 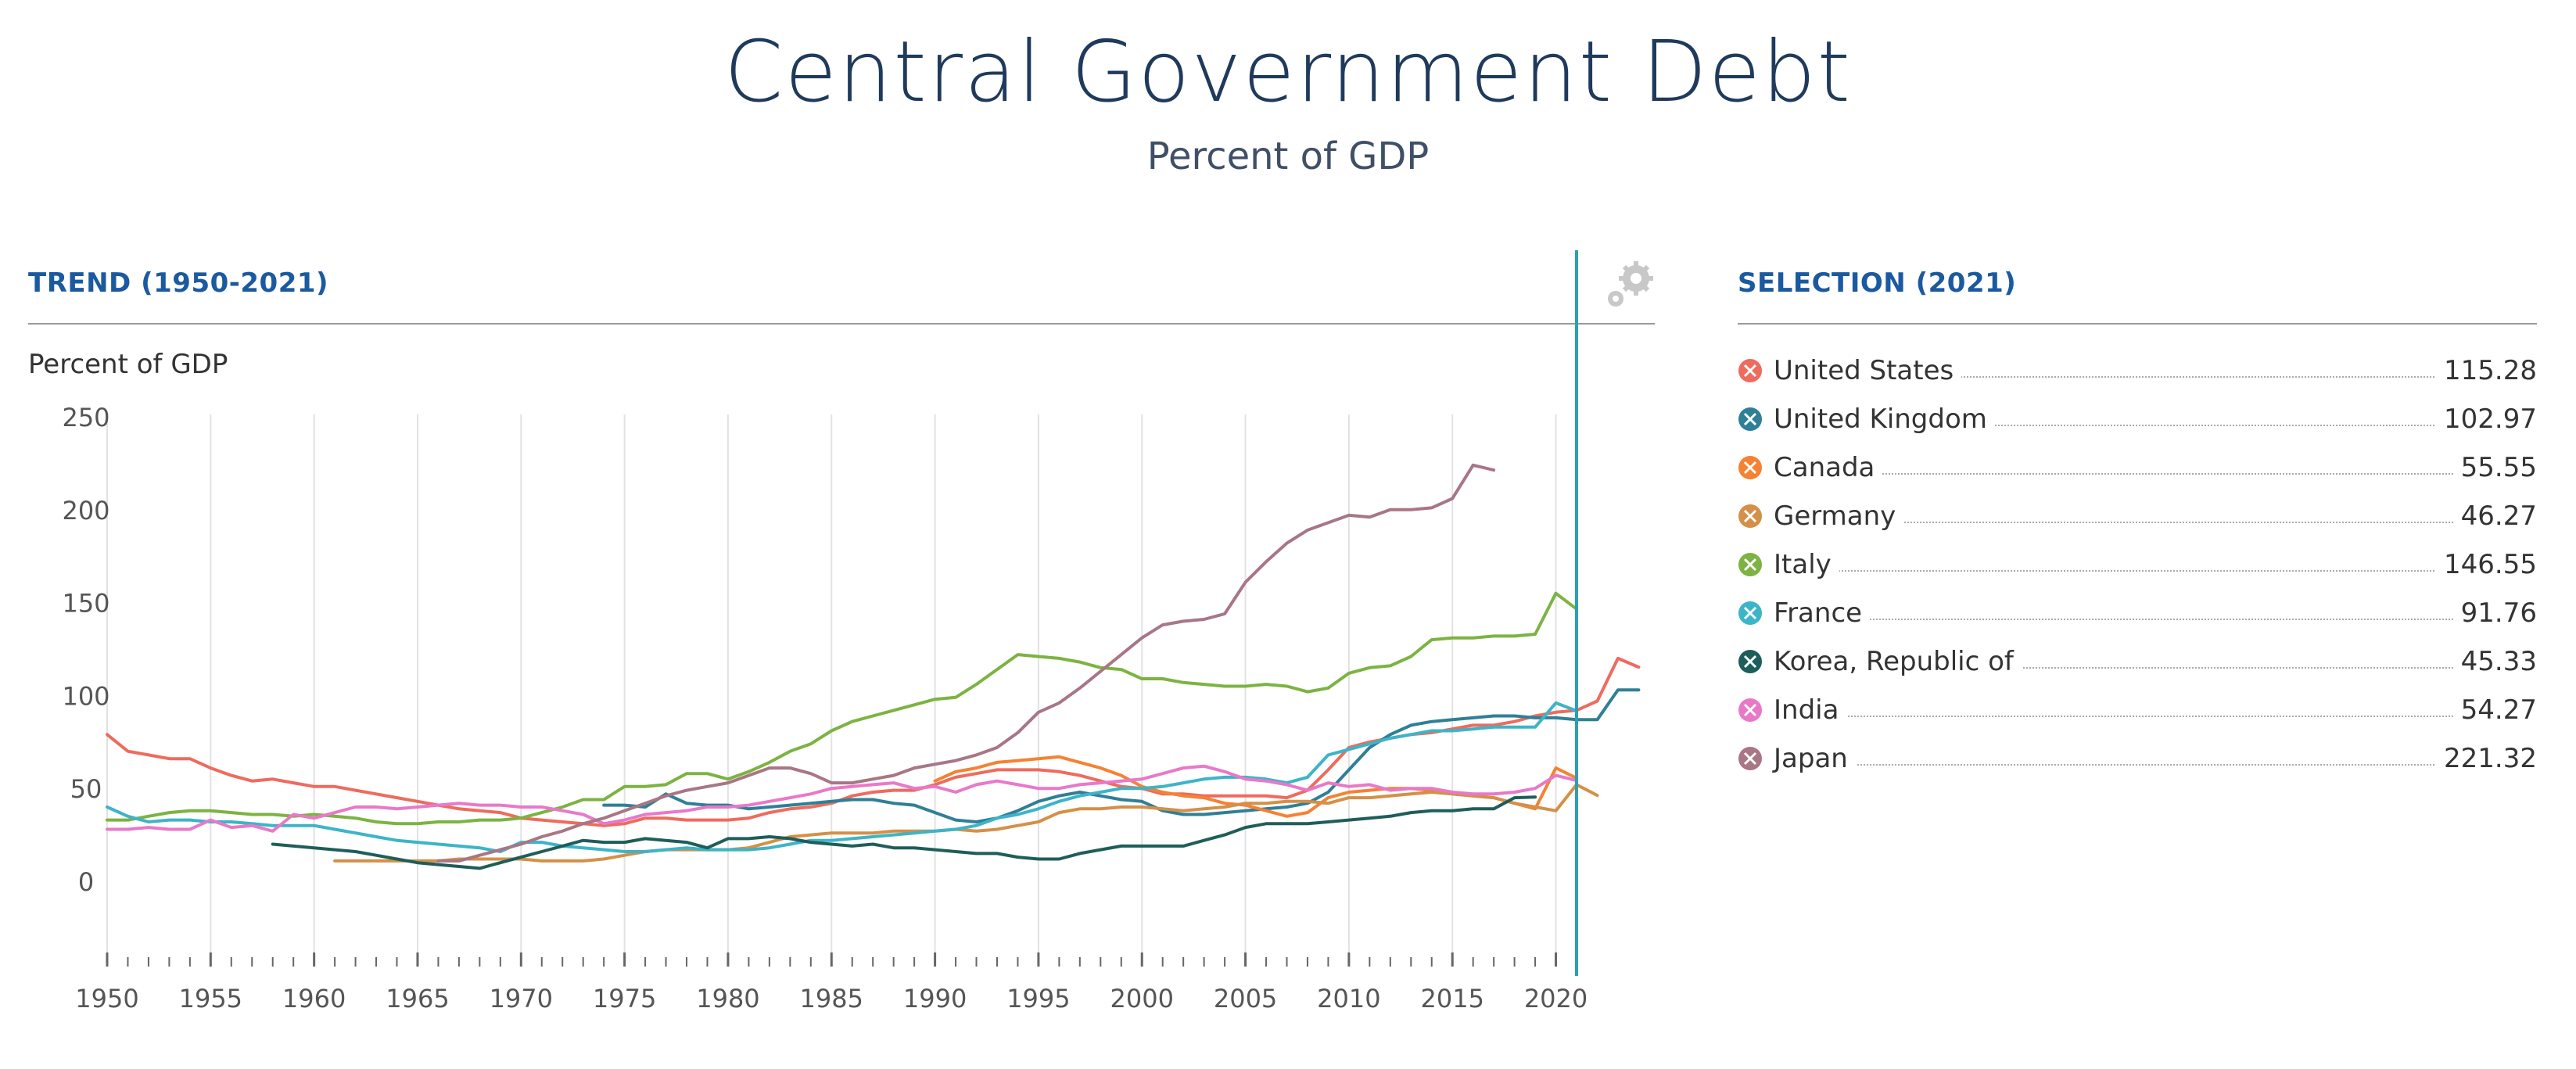 I want to click on y-tick-label-250: 250, so click(x=86, y=417).